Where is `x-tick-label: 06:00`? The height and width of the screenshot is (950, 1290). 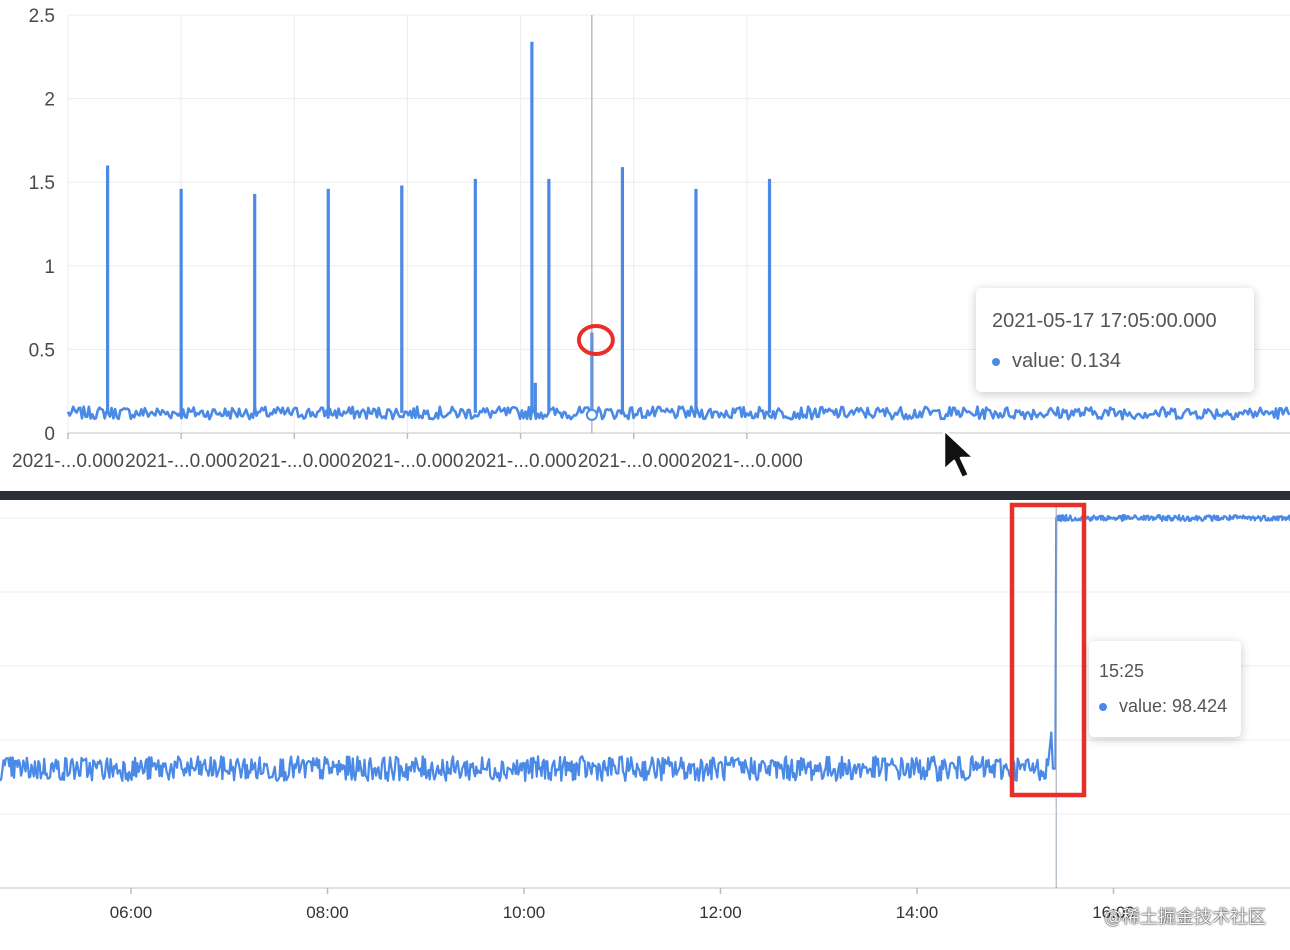 x-tick-label: 06:00 is located at coordinates (131, 912).